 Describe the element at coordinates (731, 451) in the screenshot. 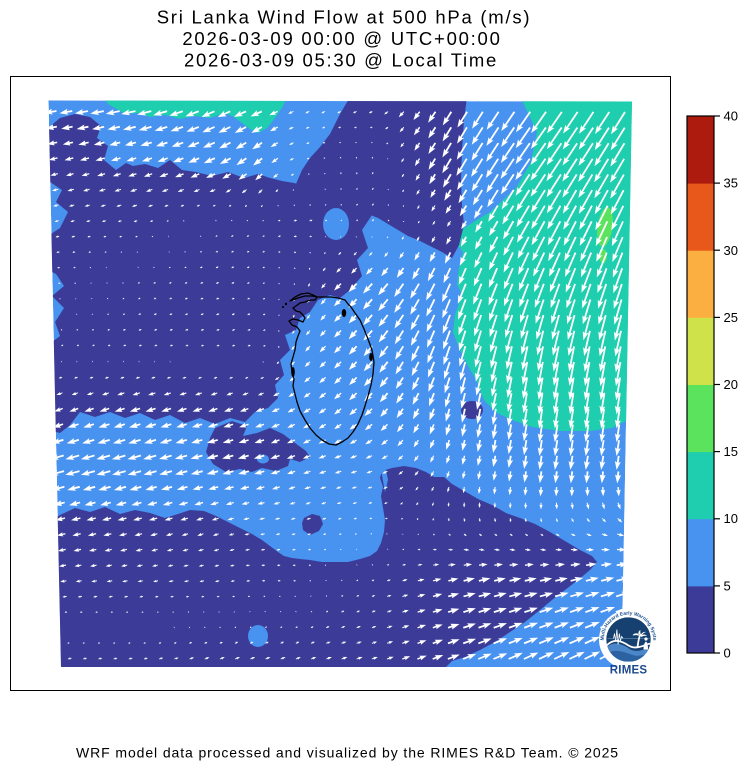

I see `svg-text: 15` at that location.